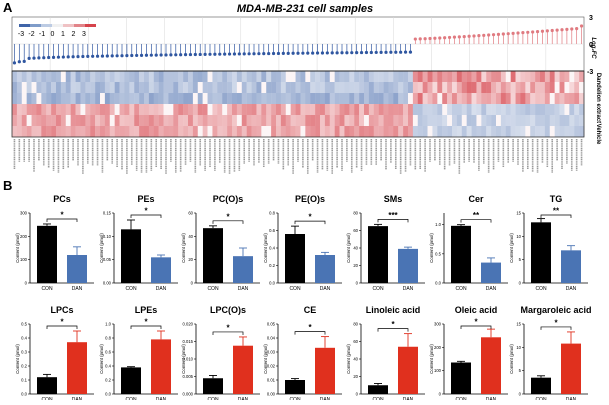 The height and width of the screenshot is (405, 609). Describe the element at coordinates (17, 248) in the screenshot. I see `y-axis-label: Content (pmol)` at that location.